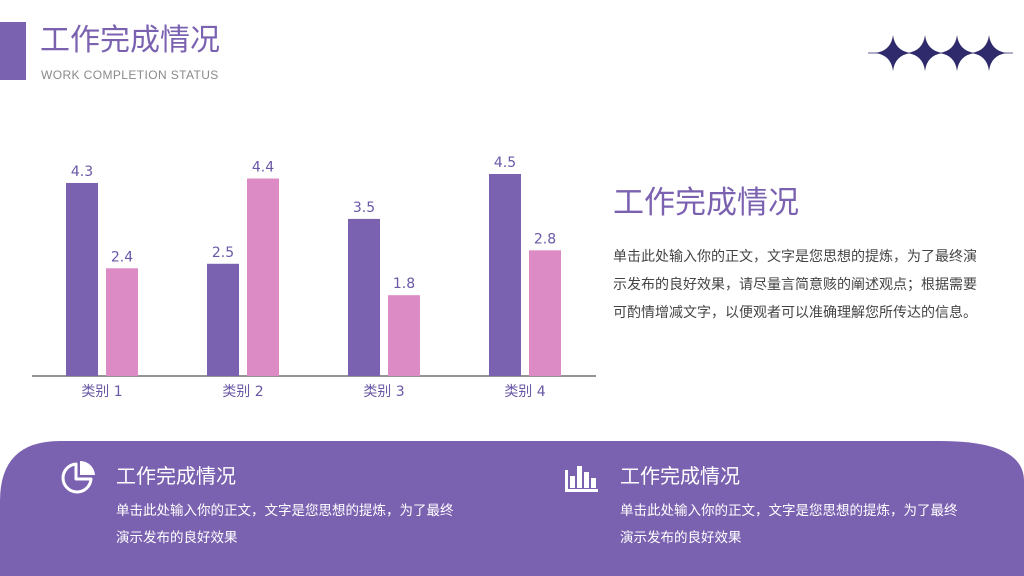  I want to click on category-tick-label: 类别 2, so click(242, 392).